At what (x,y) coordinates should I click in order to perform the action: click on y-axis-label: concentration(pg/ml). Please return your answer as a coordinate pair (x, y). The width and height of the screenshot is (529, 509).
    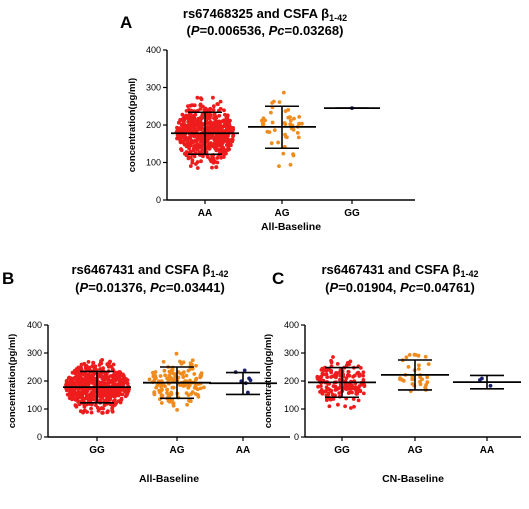
    Looking at the image, I should click on (268, 381).